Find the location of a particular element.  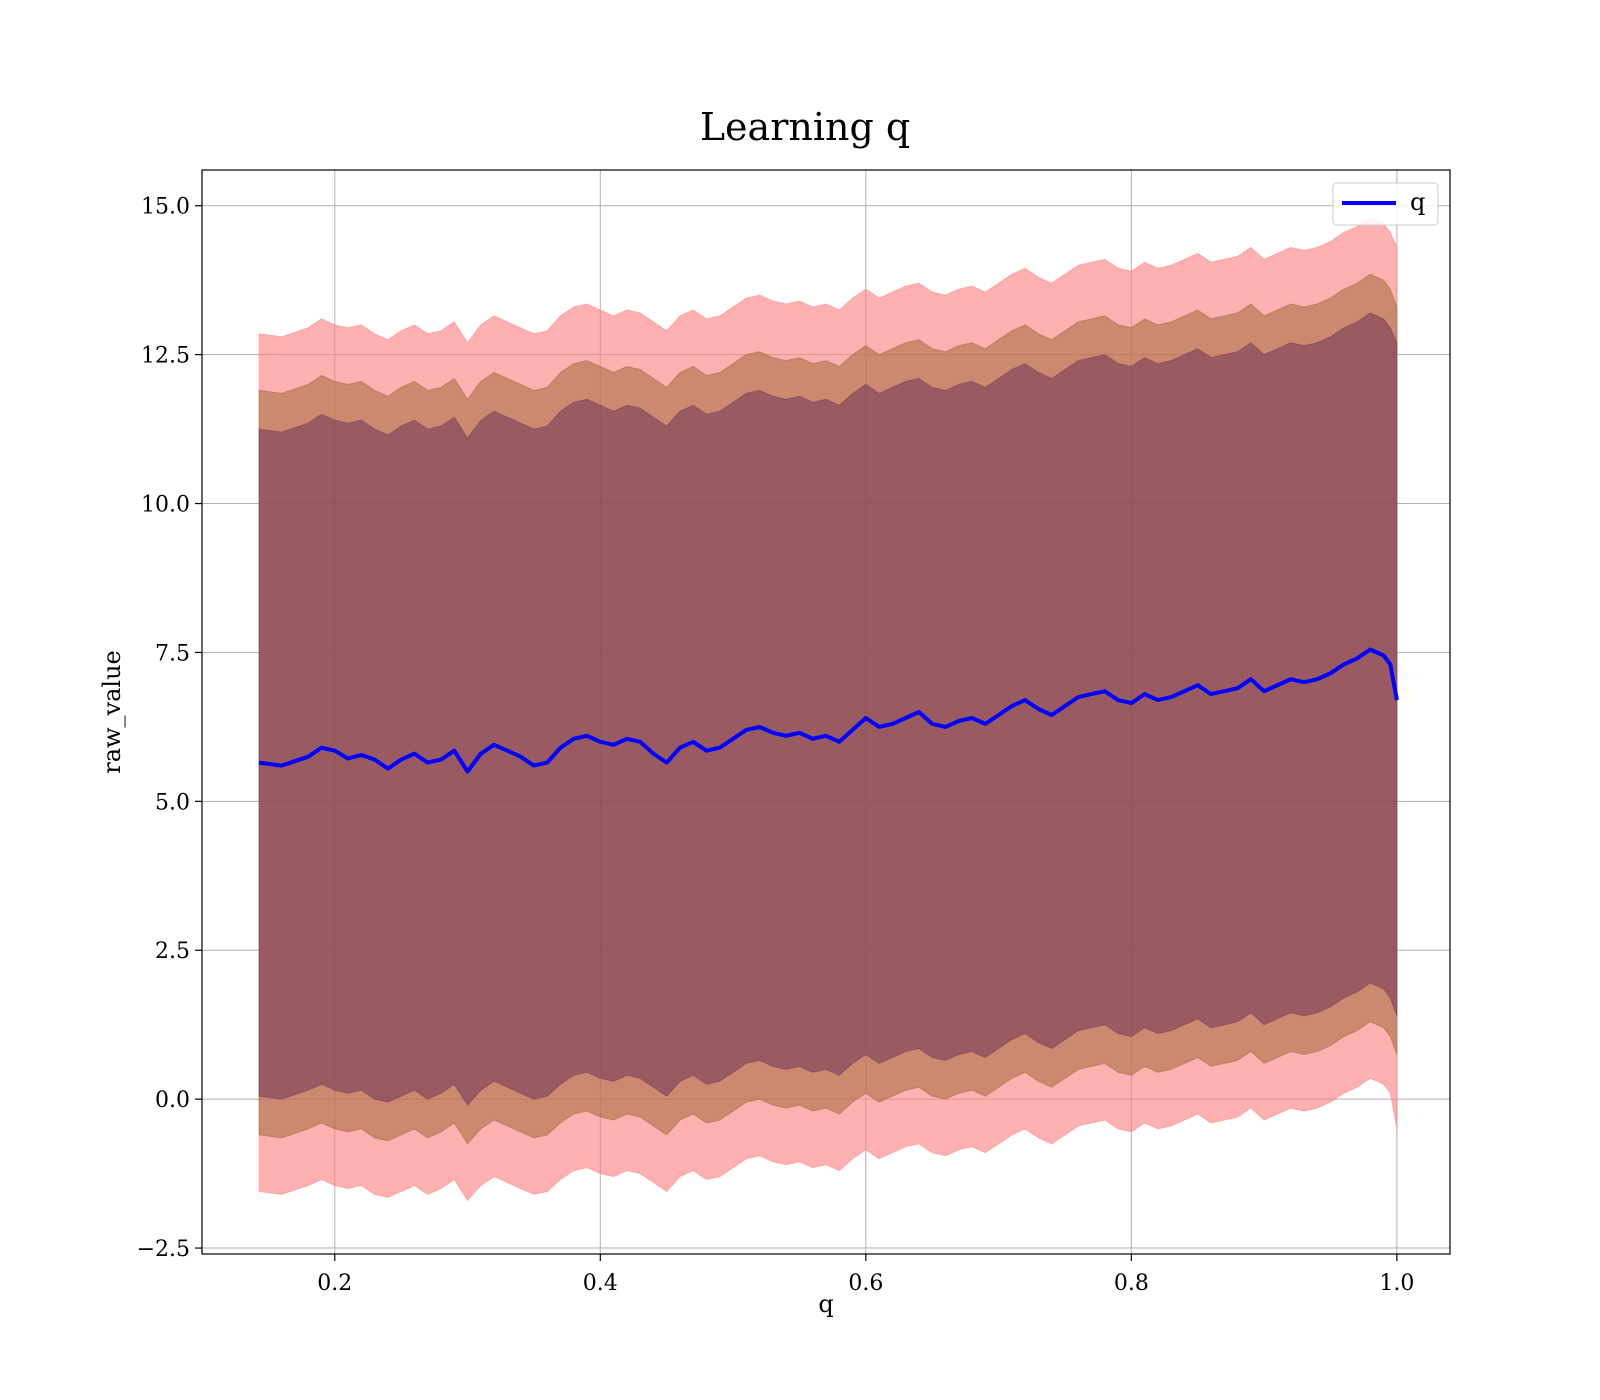

y-tick-label-4: 7.5 is located at coordinates (172, 653).